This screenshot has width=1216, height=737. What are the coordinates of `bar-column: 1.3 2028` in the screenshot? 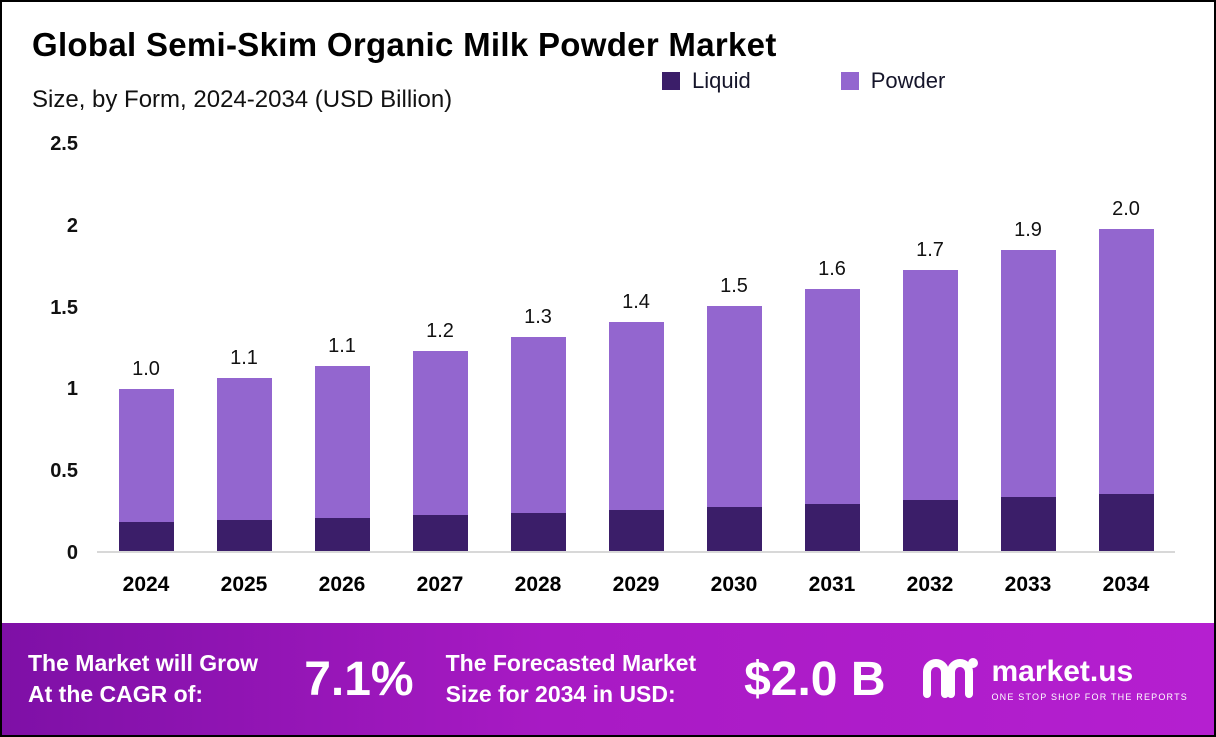 It's located at (538, 370).